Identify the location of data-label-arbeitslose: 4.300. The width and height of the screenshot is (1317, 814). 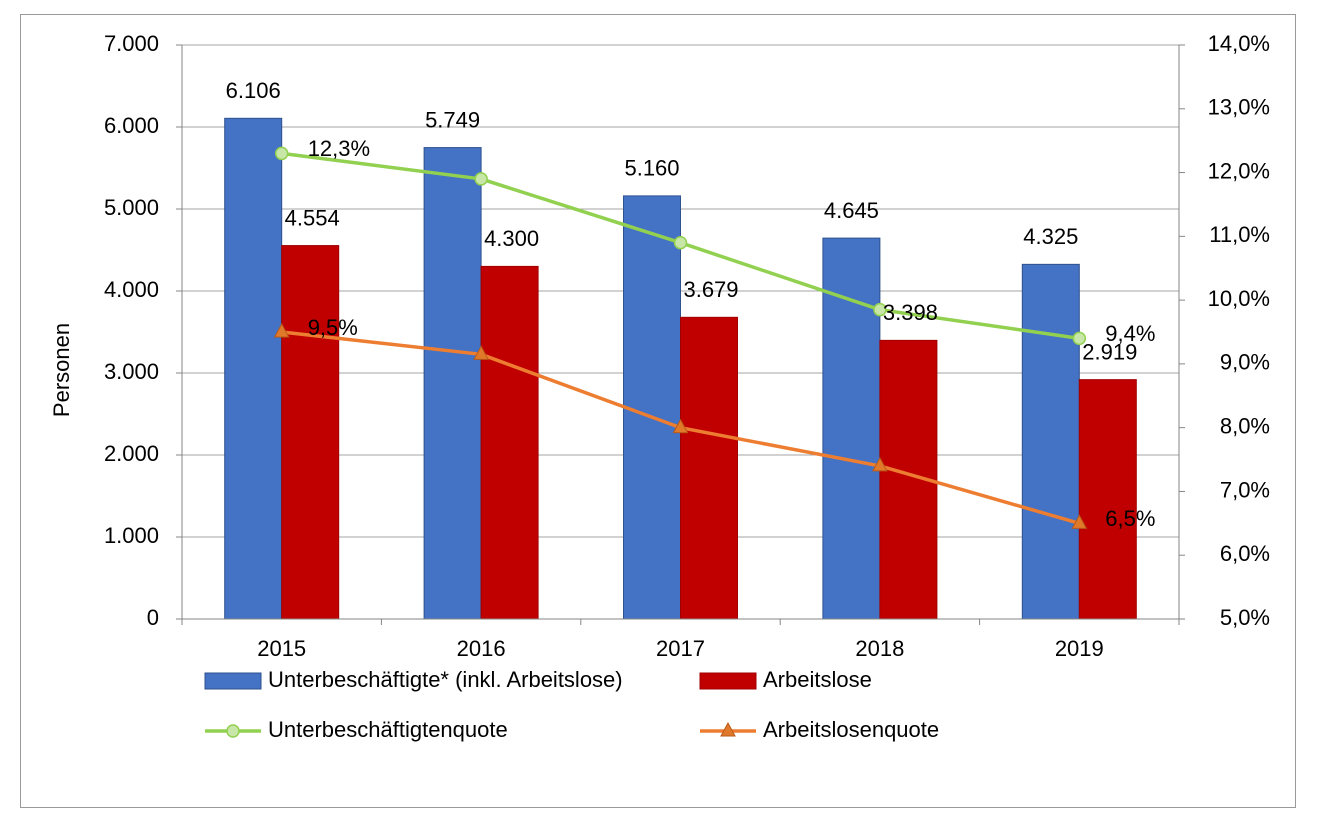
(511, 238).